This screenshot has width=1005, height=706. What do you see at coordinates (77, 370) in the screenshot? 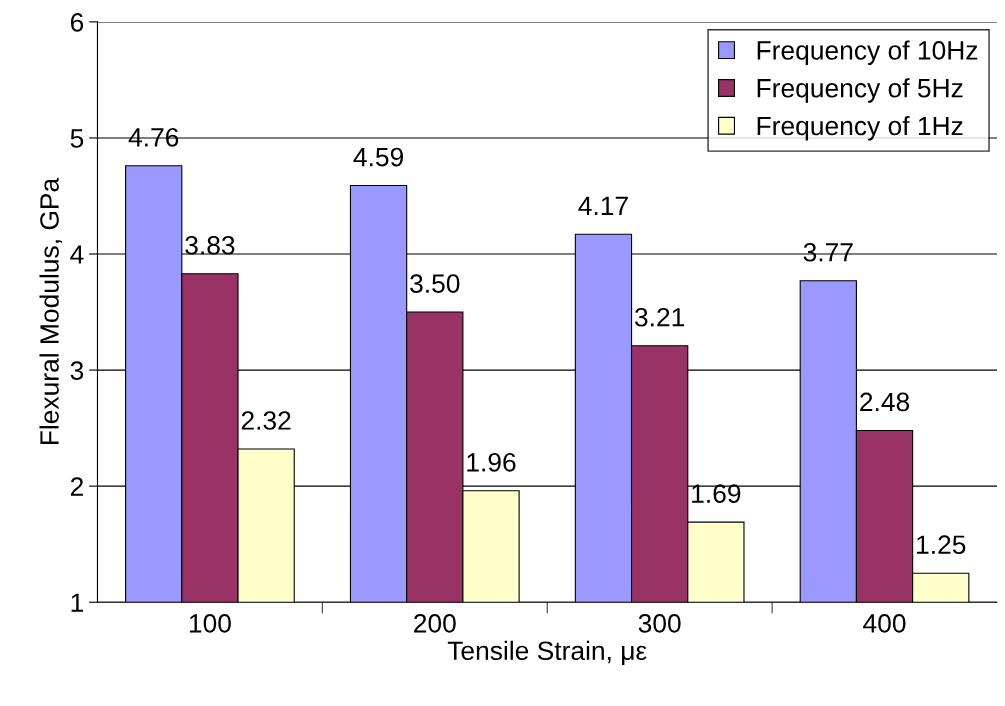
I see `y-tick-label: 3` at bounding box center [77, 370].